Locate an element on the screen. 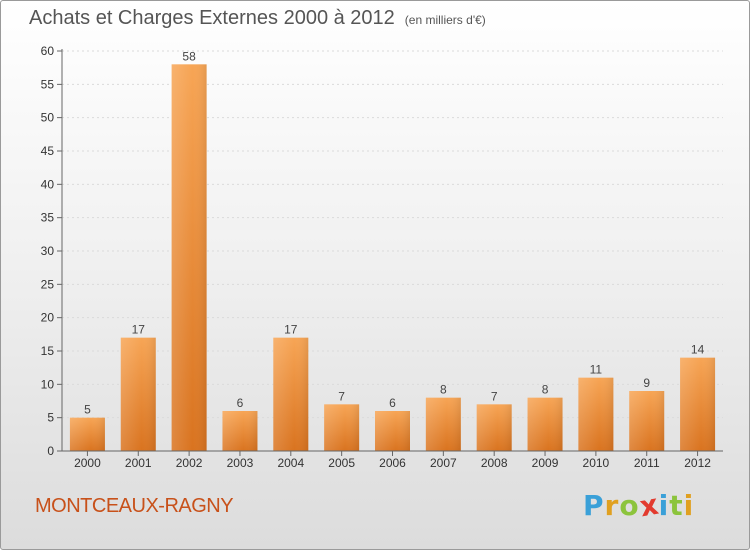 This screenshot has width=750, height=550. x-tick-label-2000: 2000 is located at coordinates (87, 463).